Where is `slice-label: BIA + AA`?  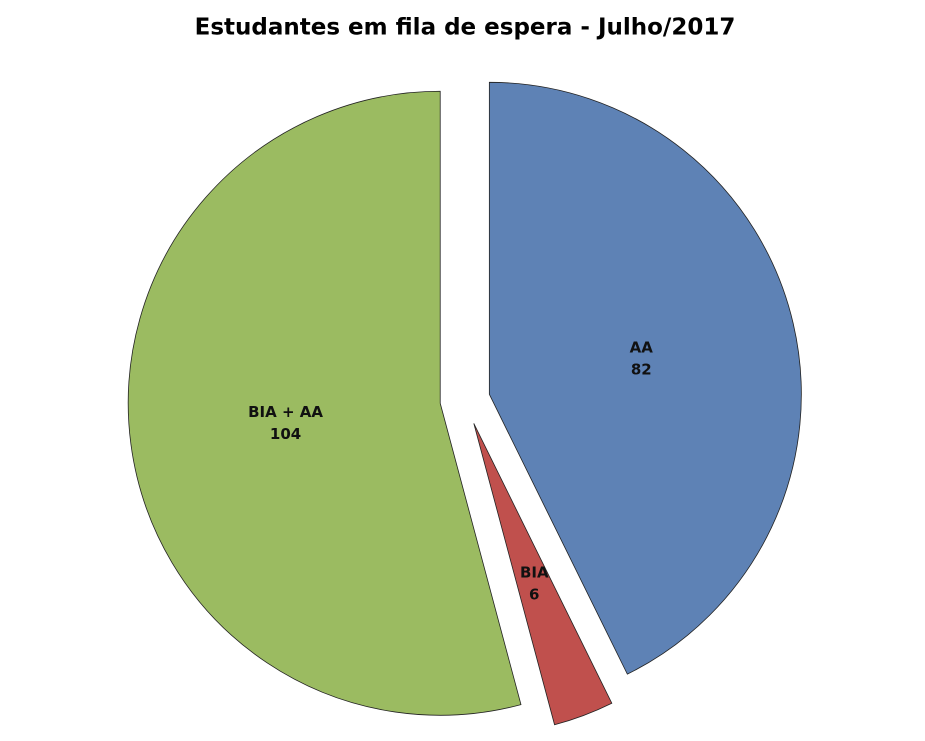
slice-label: BIA + AA is located at coordinates (285, 412).